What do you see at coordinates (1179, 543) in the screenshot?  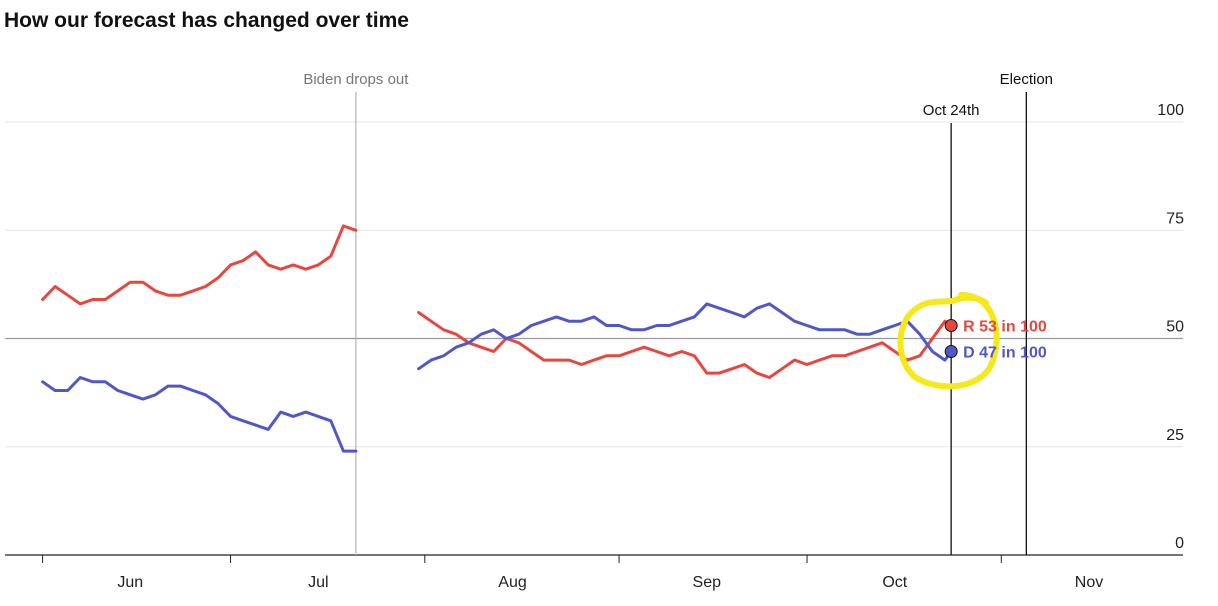 I see `y-tick-label: 0` at bounding box center [1179, 543].